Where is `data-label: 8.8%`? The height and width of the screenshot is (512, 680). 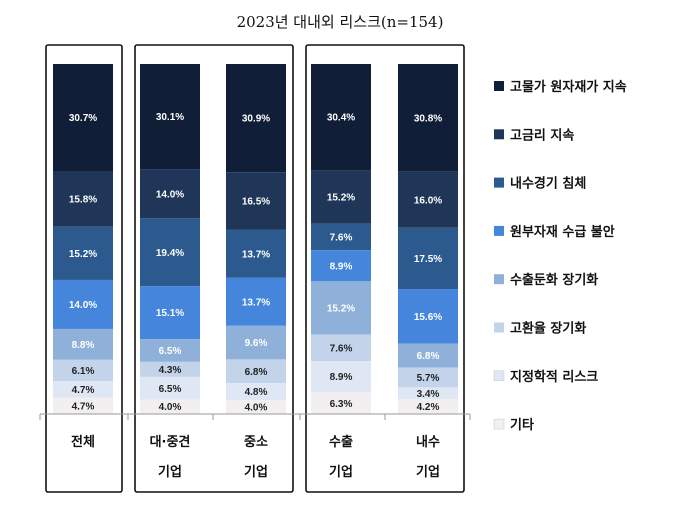 data-label: 8.8% is located at coordinates (83, 345).